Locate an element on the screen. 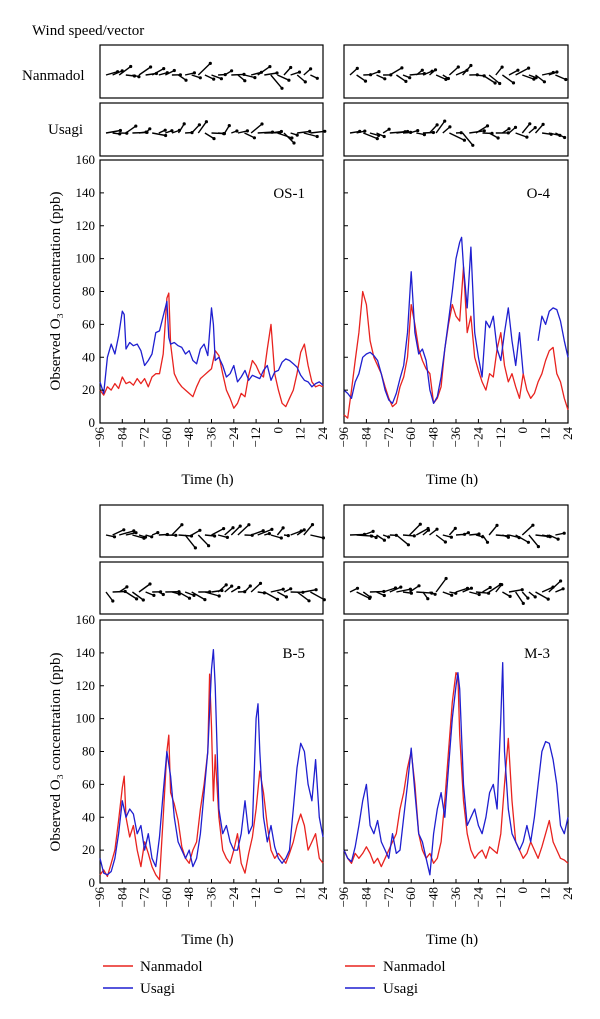  x-axis-title: Time (h) is located at coordinates (452, 940).